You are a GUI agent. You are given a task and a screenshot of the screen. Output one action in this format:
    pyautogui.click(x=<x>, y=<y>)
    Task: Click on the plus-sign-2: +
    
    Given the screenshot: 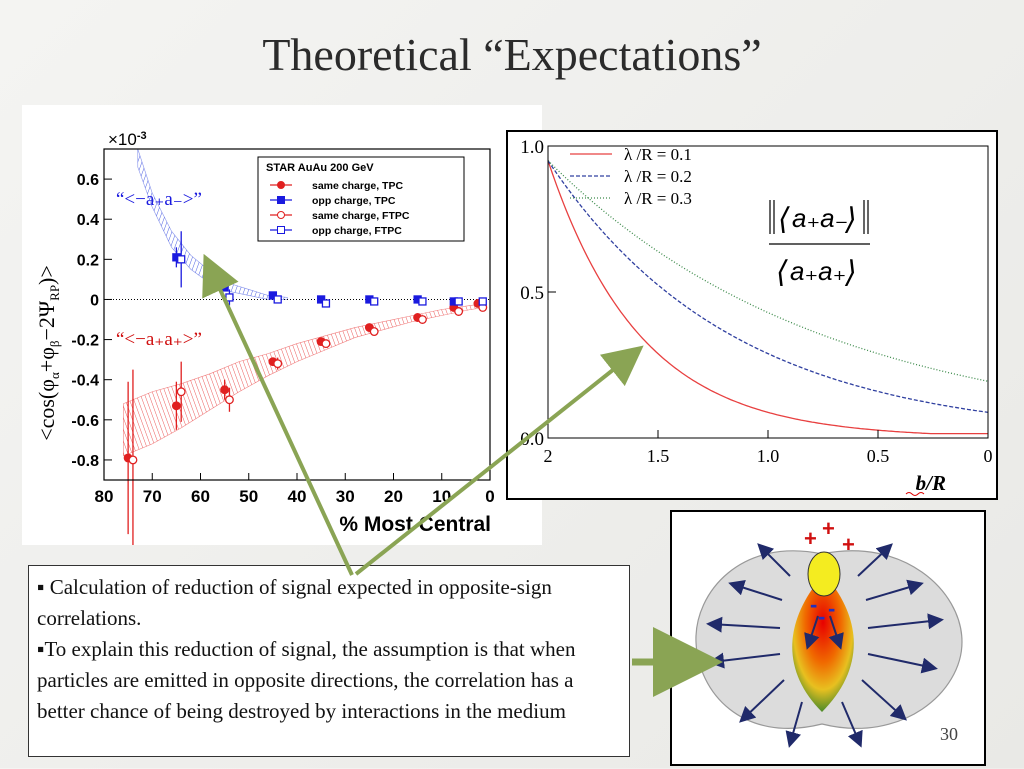 What is the action you would take?
    pyautogui.click(x=828, y=528)
    